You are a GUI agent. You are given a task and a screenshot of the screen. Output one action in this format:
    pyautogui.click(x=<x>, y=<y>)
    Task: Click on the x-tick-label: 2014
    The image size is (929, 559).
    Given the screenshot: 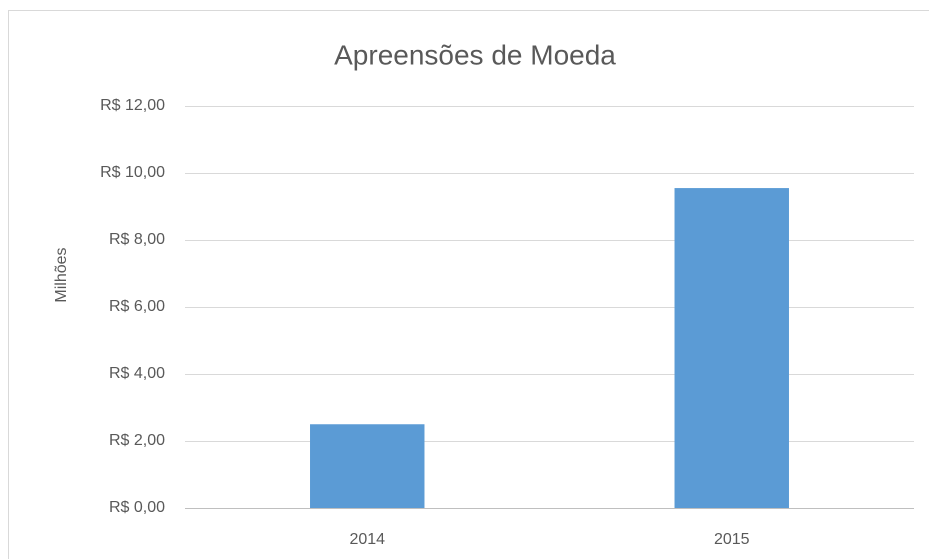 What is the action you would take?
    pyautogui.click(x=367, y=539)
    